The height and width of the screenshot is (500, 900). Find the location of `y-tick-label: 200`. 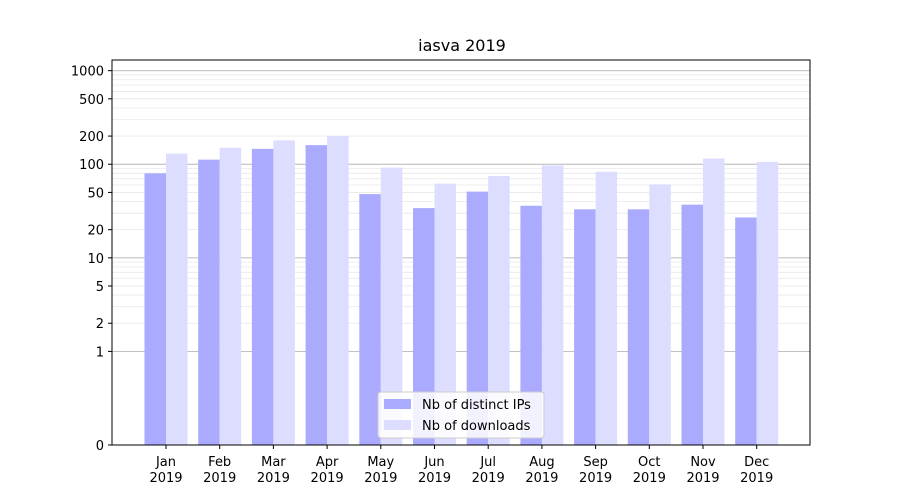

y-tick-label: 200 is located at coordinates (91, 137).